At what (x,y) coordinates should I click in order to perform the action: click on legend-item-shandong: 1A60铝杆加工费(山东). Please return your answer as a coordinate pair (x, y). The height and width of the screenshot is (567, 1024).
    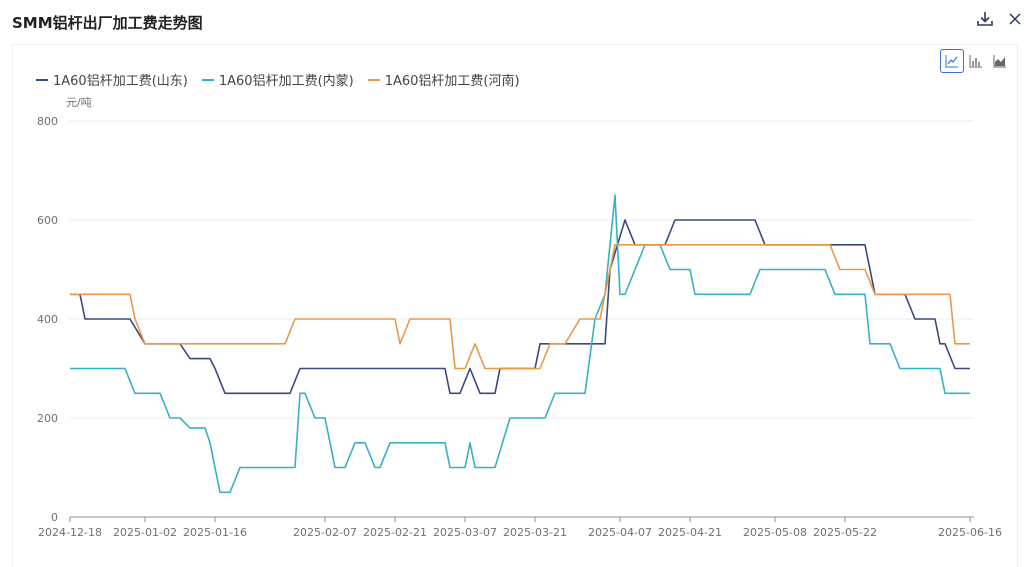
    Looking at the image, I should click on (112, 79).